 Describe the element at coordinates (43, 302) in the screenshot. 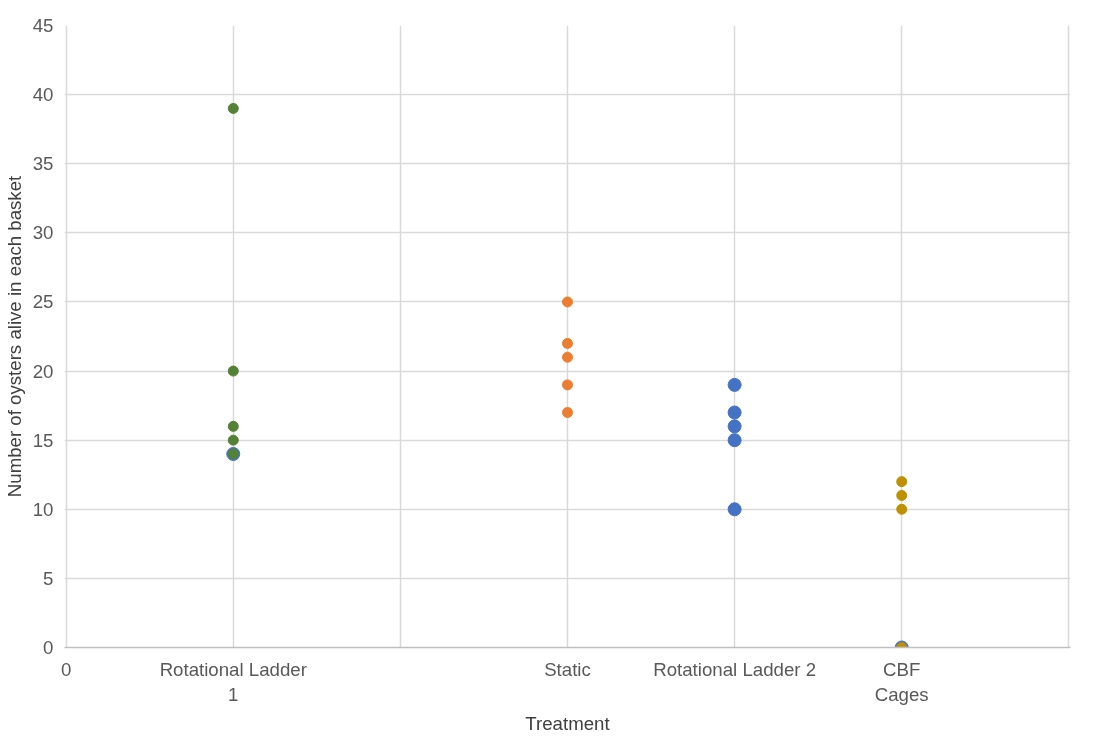

I see `y-tick-label: 25` at that location.